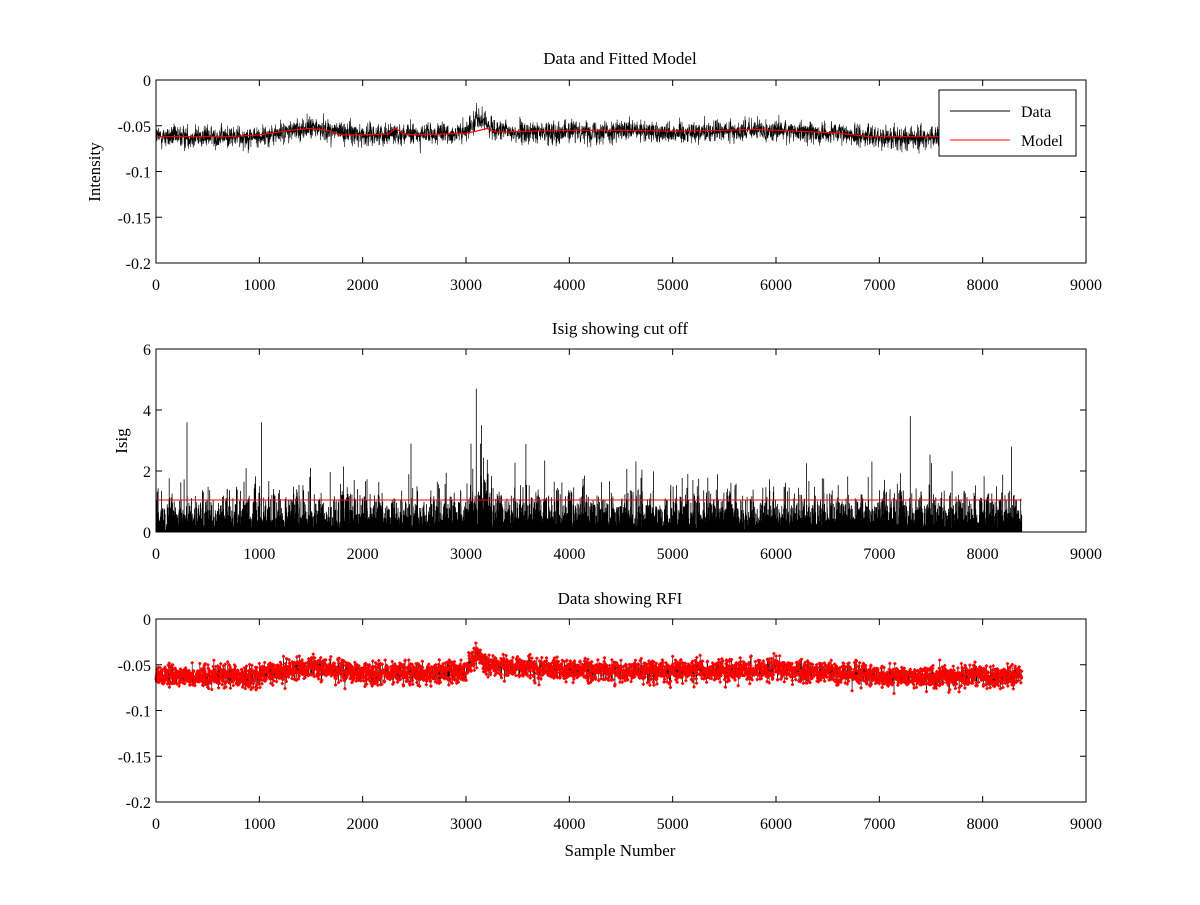 This screenshot has height=905, width=1200. I want to click on panel-title: Isig showing cut off, so click(620, 328).